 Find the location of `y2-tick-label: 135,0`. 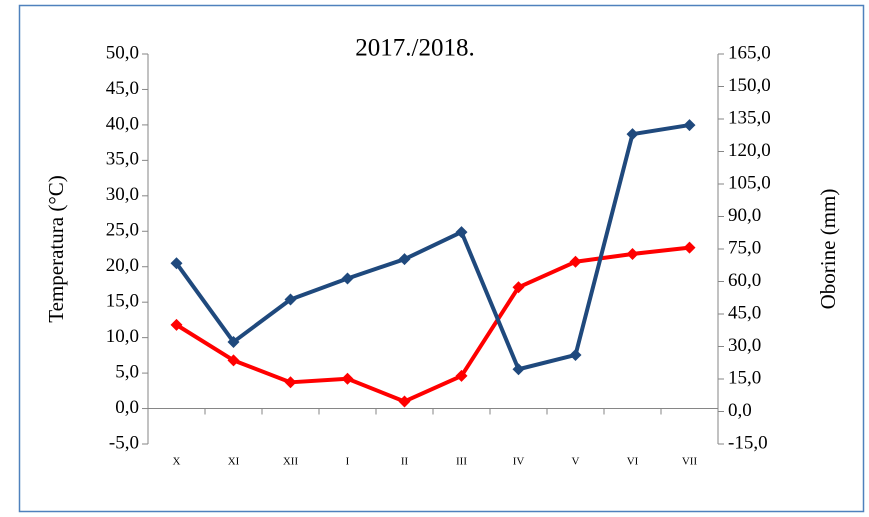

y2-tick-label: 135,0 is located at coordinates (749, 117).